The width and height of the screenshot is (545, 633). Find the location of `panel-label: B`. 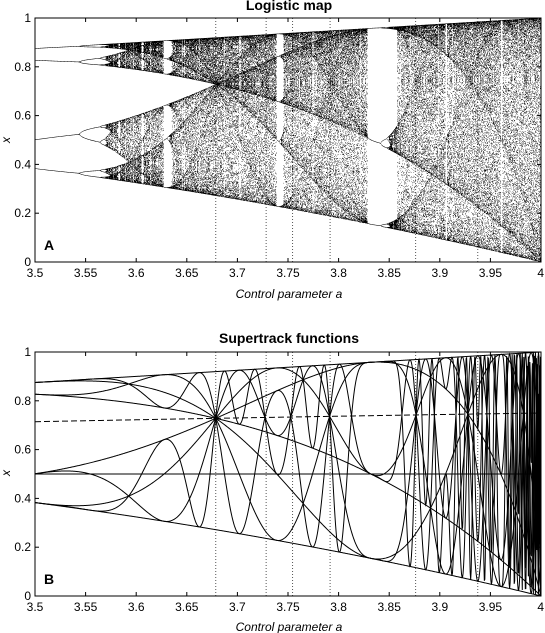

panel-label: B is located at coordinates (49, 579).